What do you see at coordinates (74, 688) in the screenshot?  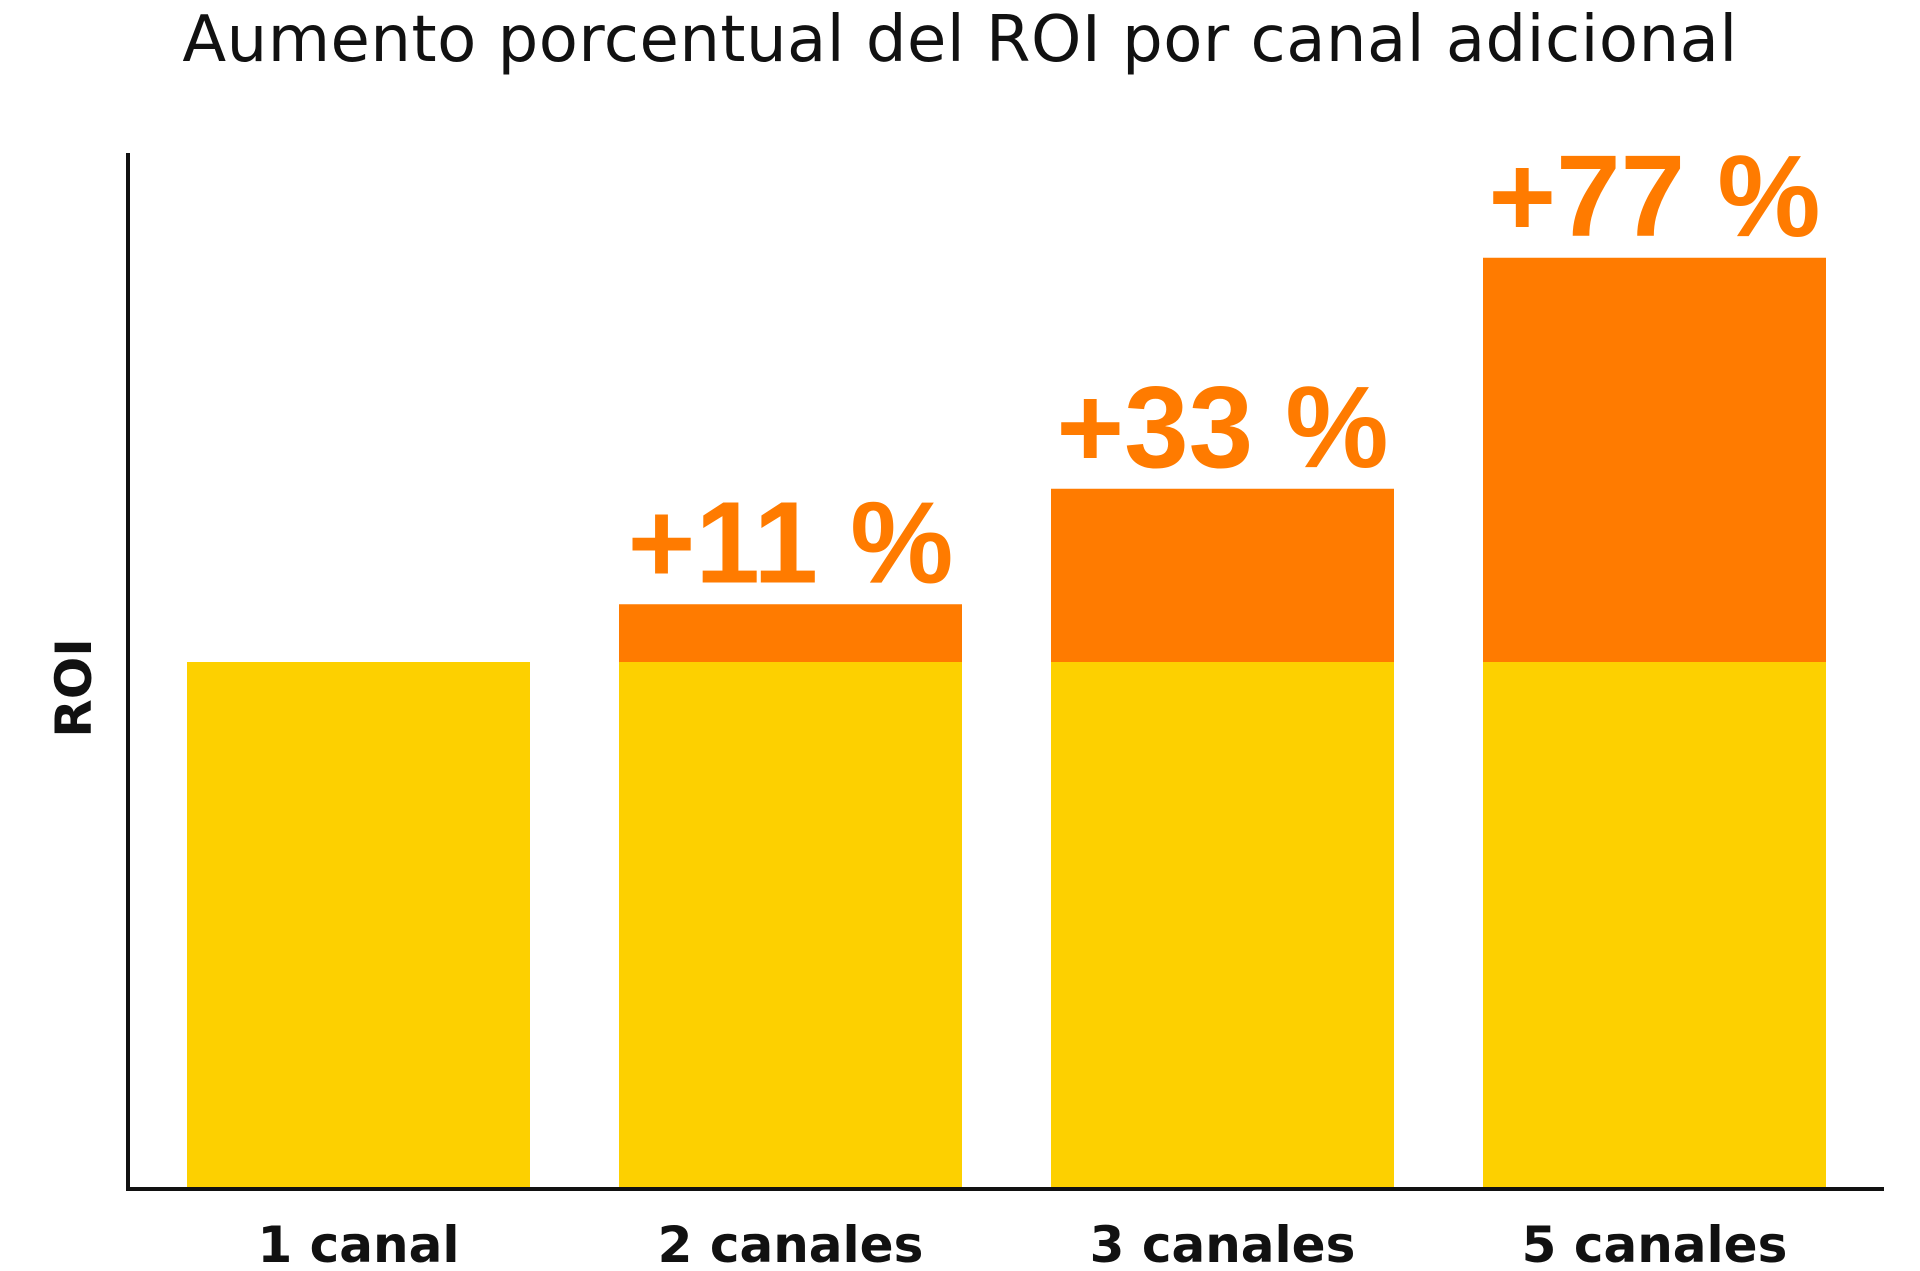 I see `y-axis-label: ROI` at bounding box center [74, 688].